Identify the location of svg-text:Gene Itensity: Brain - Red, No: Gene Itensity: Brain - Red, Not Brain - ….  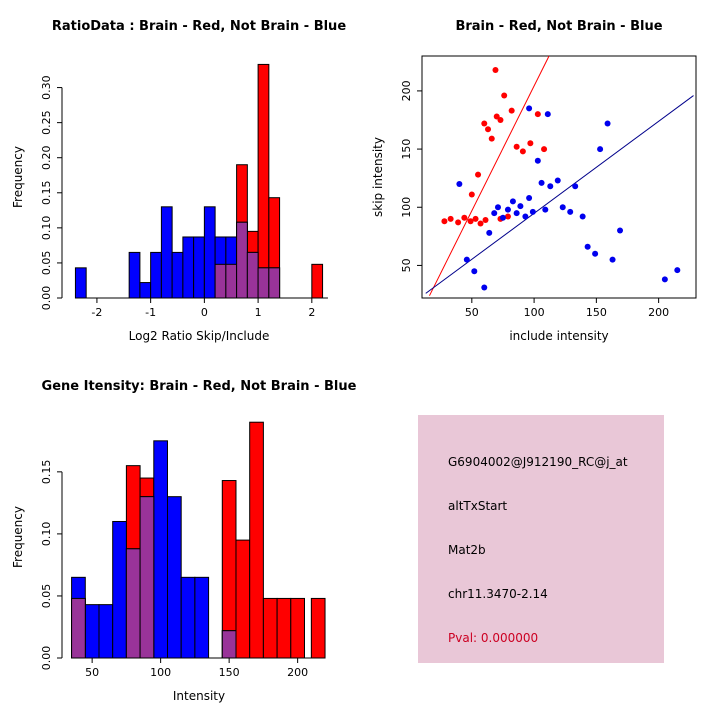
(199, 386).